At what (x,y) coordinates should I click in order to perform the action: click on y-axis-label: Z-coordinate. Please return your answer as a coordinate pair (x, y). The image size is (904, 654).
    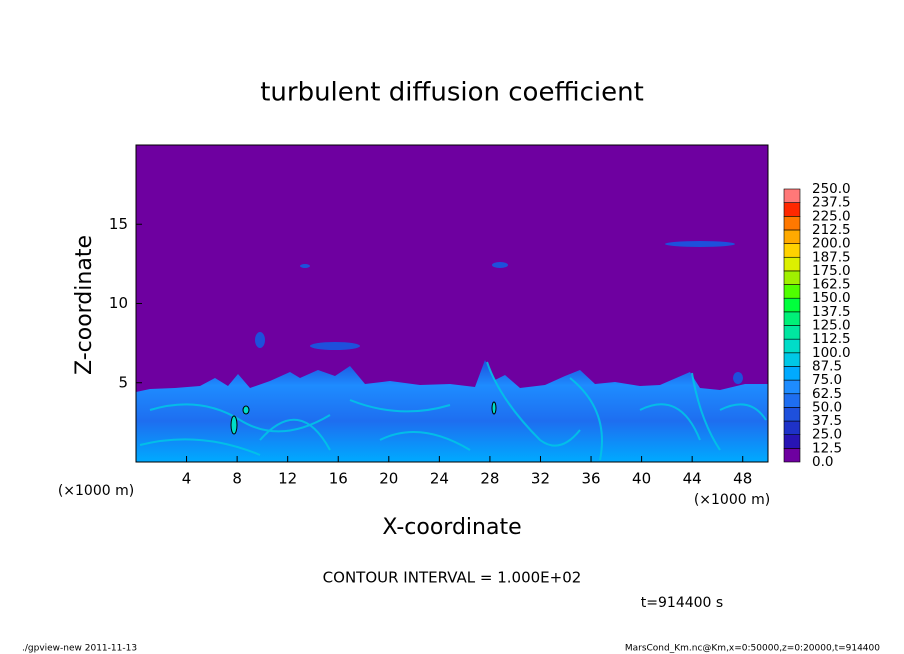
    Looking at the image, I should click on (84, 305).